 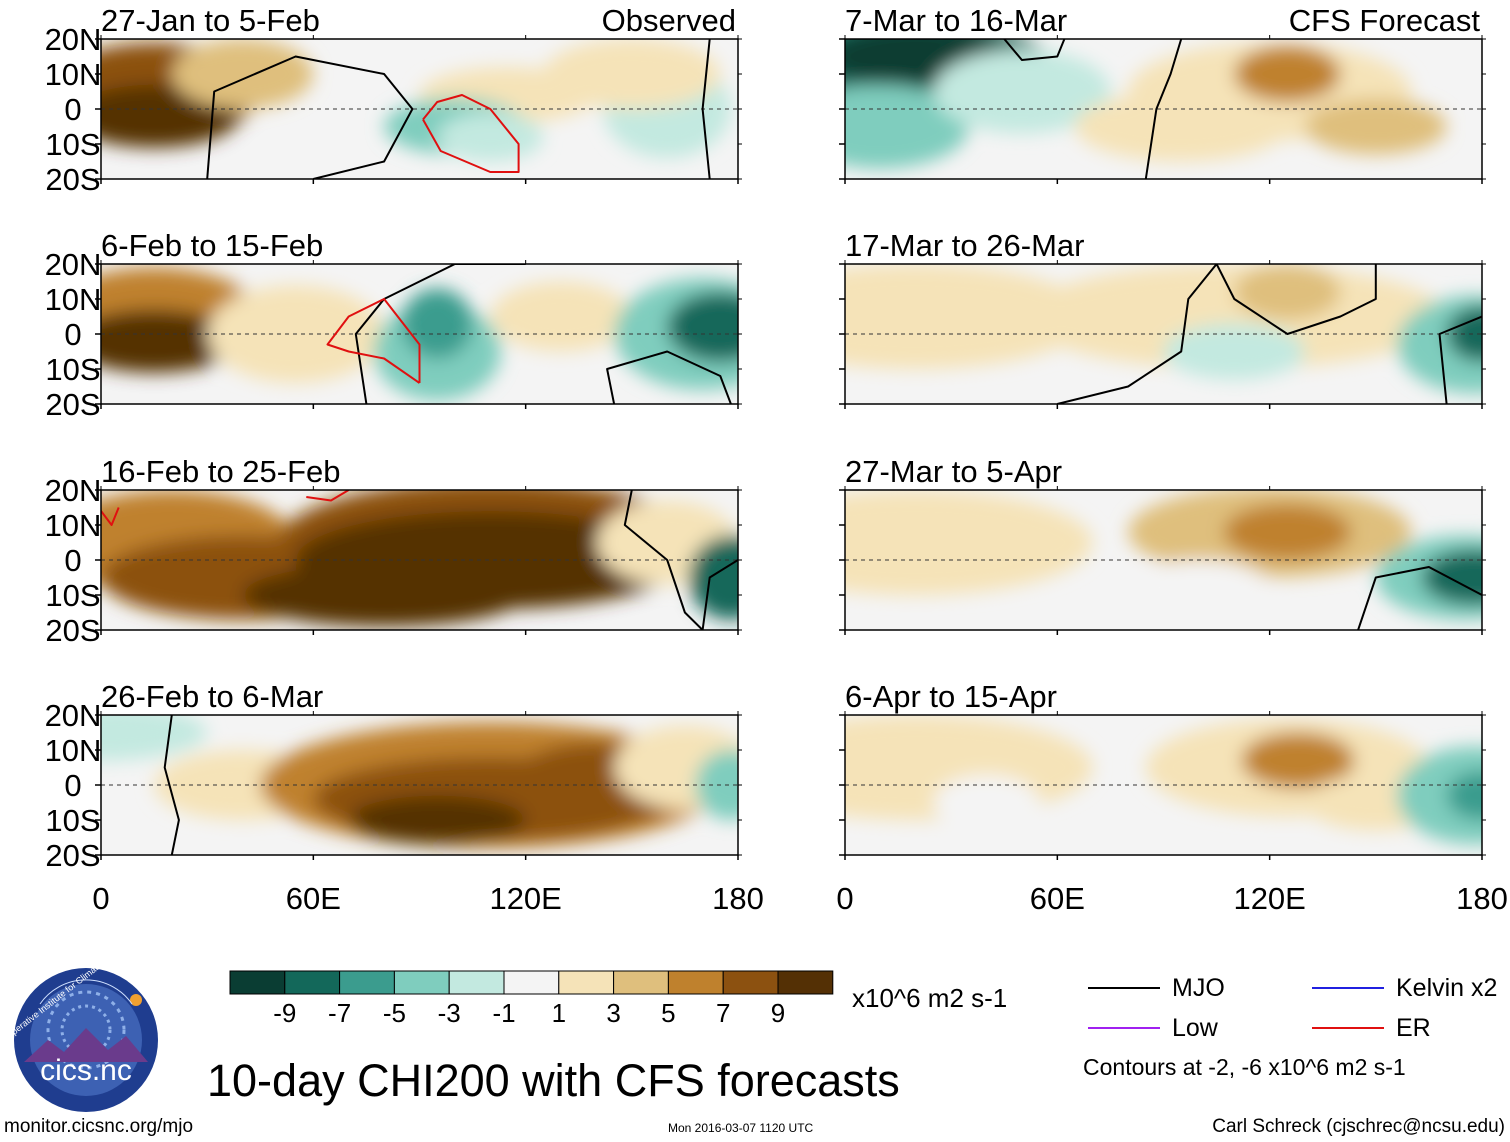 I want to click on footer-url: monitor.cicsnc.org/mjo, so click(x=98, y=1126).